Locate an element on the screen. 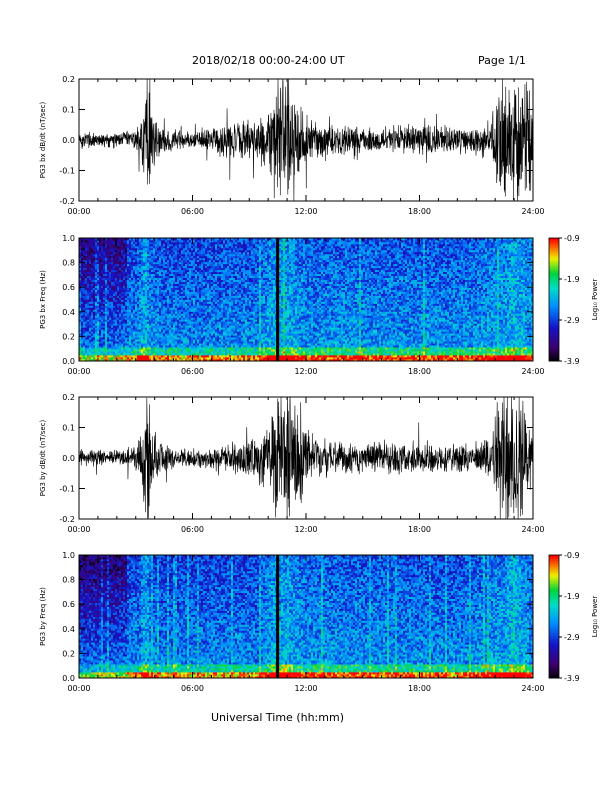 This screenshot has height=792, width=612. x-tick-label-2-2: 12:00 is located at coordinates (305, 529).